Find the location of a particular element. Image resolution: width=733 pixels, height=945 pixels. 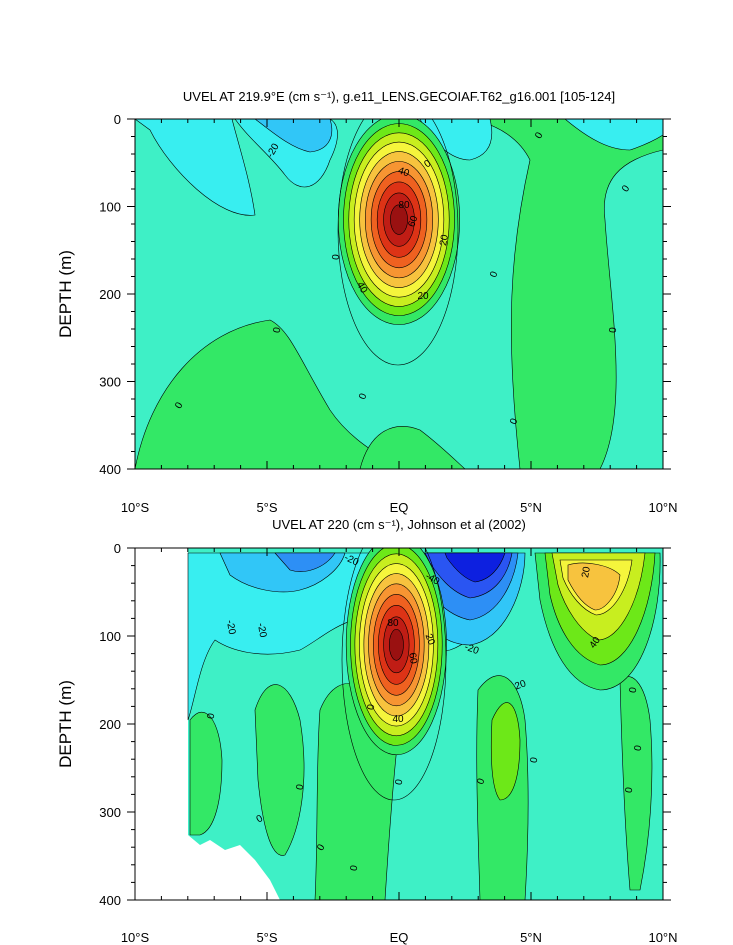

positive-patch-east is located at coordinates (505, 751).